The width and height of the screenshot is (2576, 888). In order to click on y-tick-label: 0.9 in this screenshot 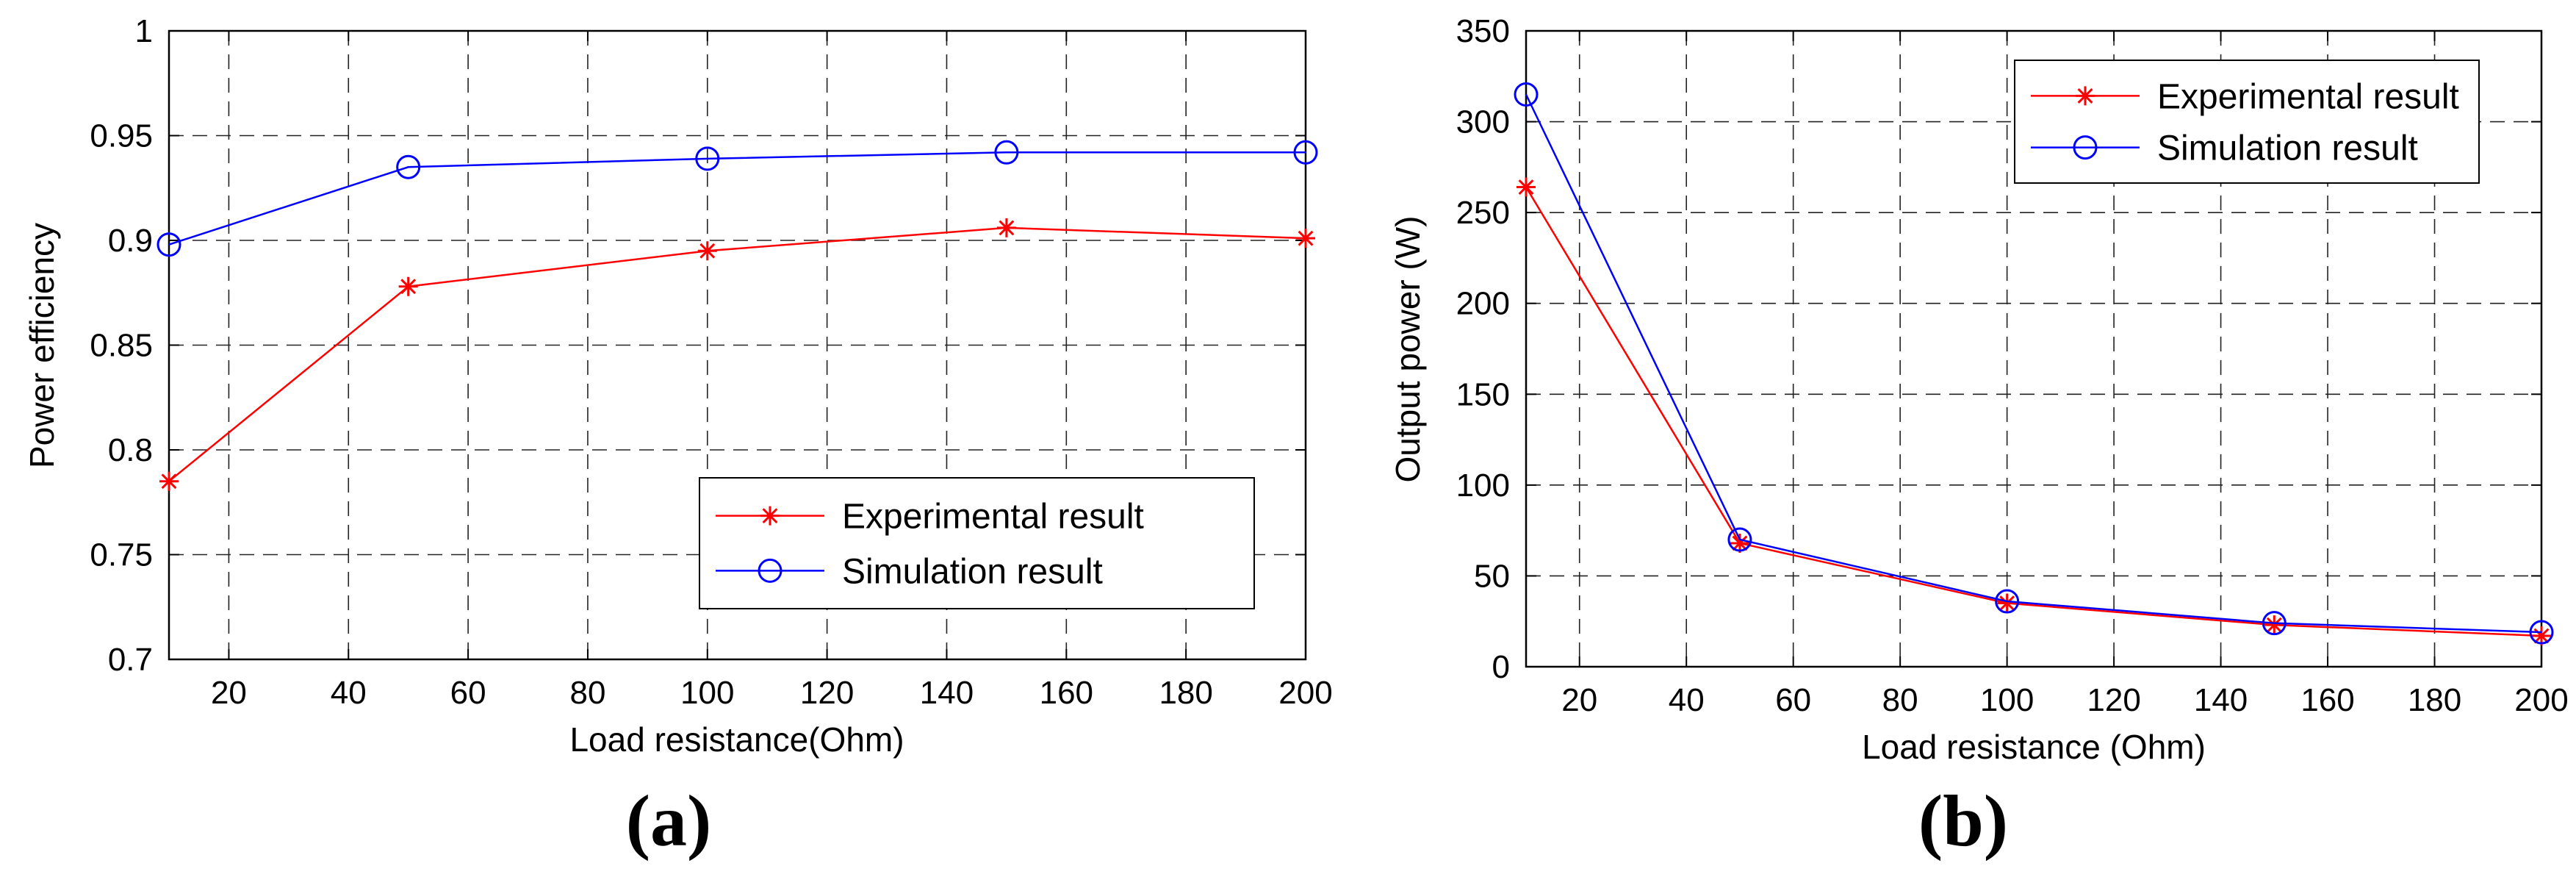, I will do `click(130, 241)`.